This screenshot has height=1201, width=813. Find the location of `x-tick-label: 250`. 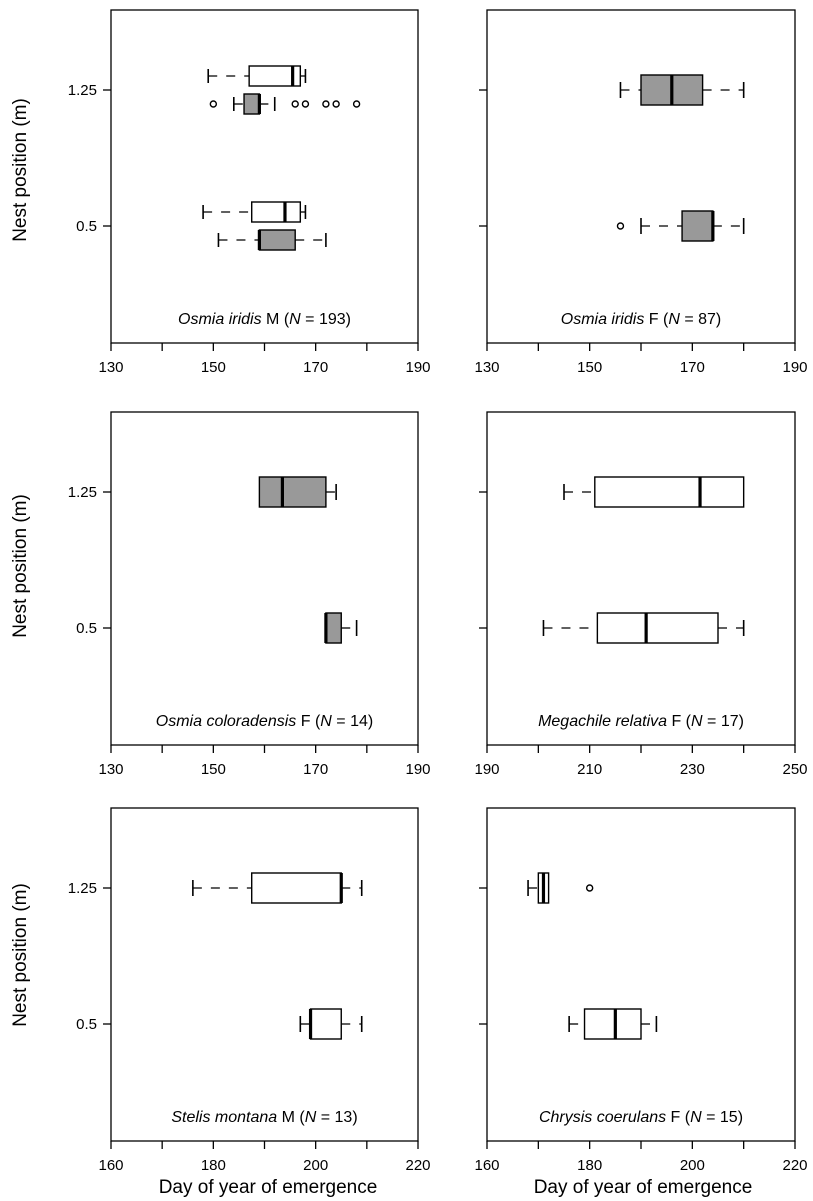

x-tick-label: 250 is located at coordinates (794, 769).